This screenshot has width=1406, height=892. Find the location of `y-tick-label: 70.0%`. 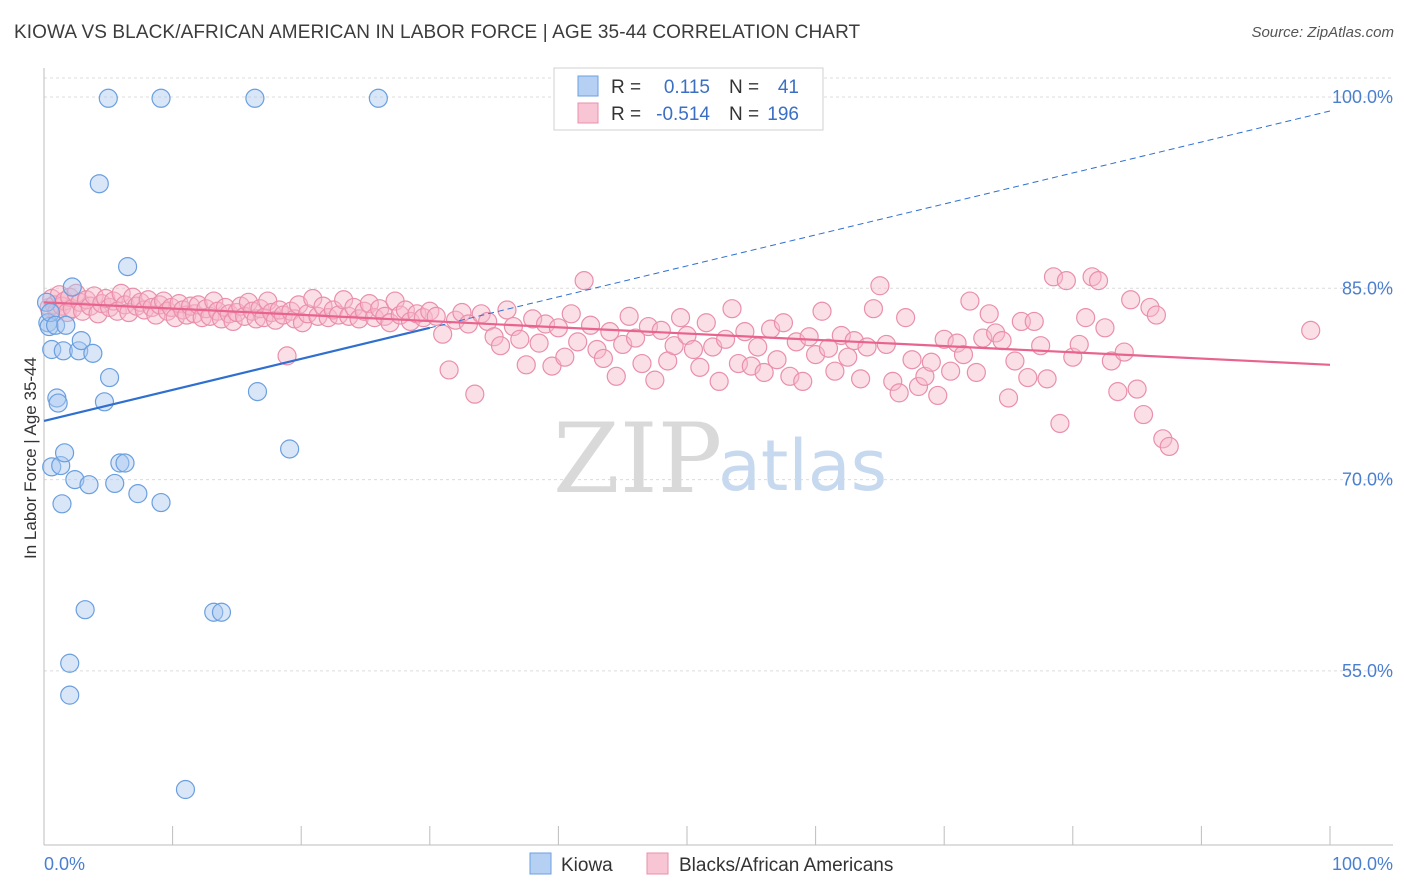

y-tick-label: 70.0% is located at coordinates (1367, 480).